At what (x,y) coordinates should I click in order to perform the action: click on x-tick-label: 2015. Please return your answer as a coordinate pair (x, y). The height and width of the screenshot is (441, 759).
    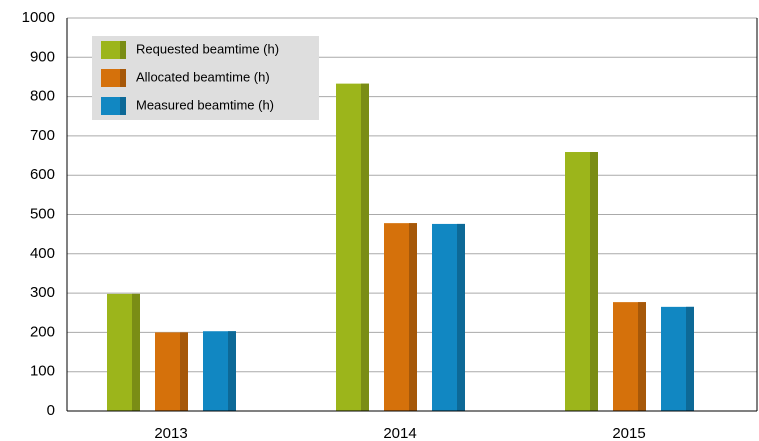
    Looking at the image, I should click on (628, 433).